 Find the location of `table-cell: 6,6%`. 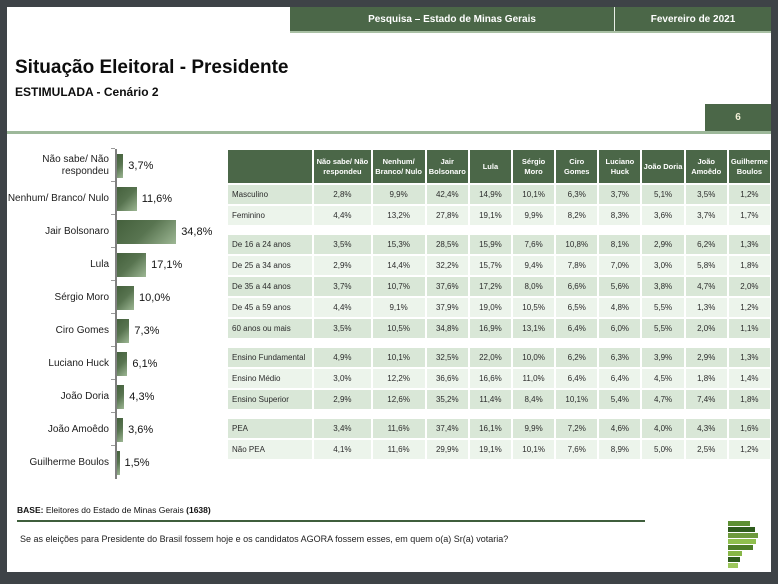

table-cell: 6,6% is located at coordinates (577, 286).